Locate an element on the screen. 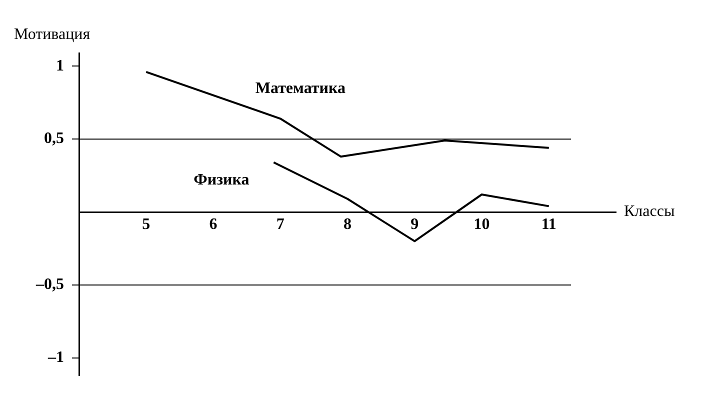 The height and width of the screenshot is (401, 704). x-tick-label: 5 is located at coordinates (146, 224).